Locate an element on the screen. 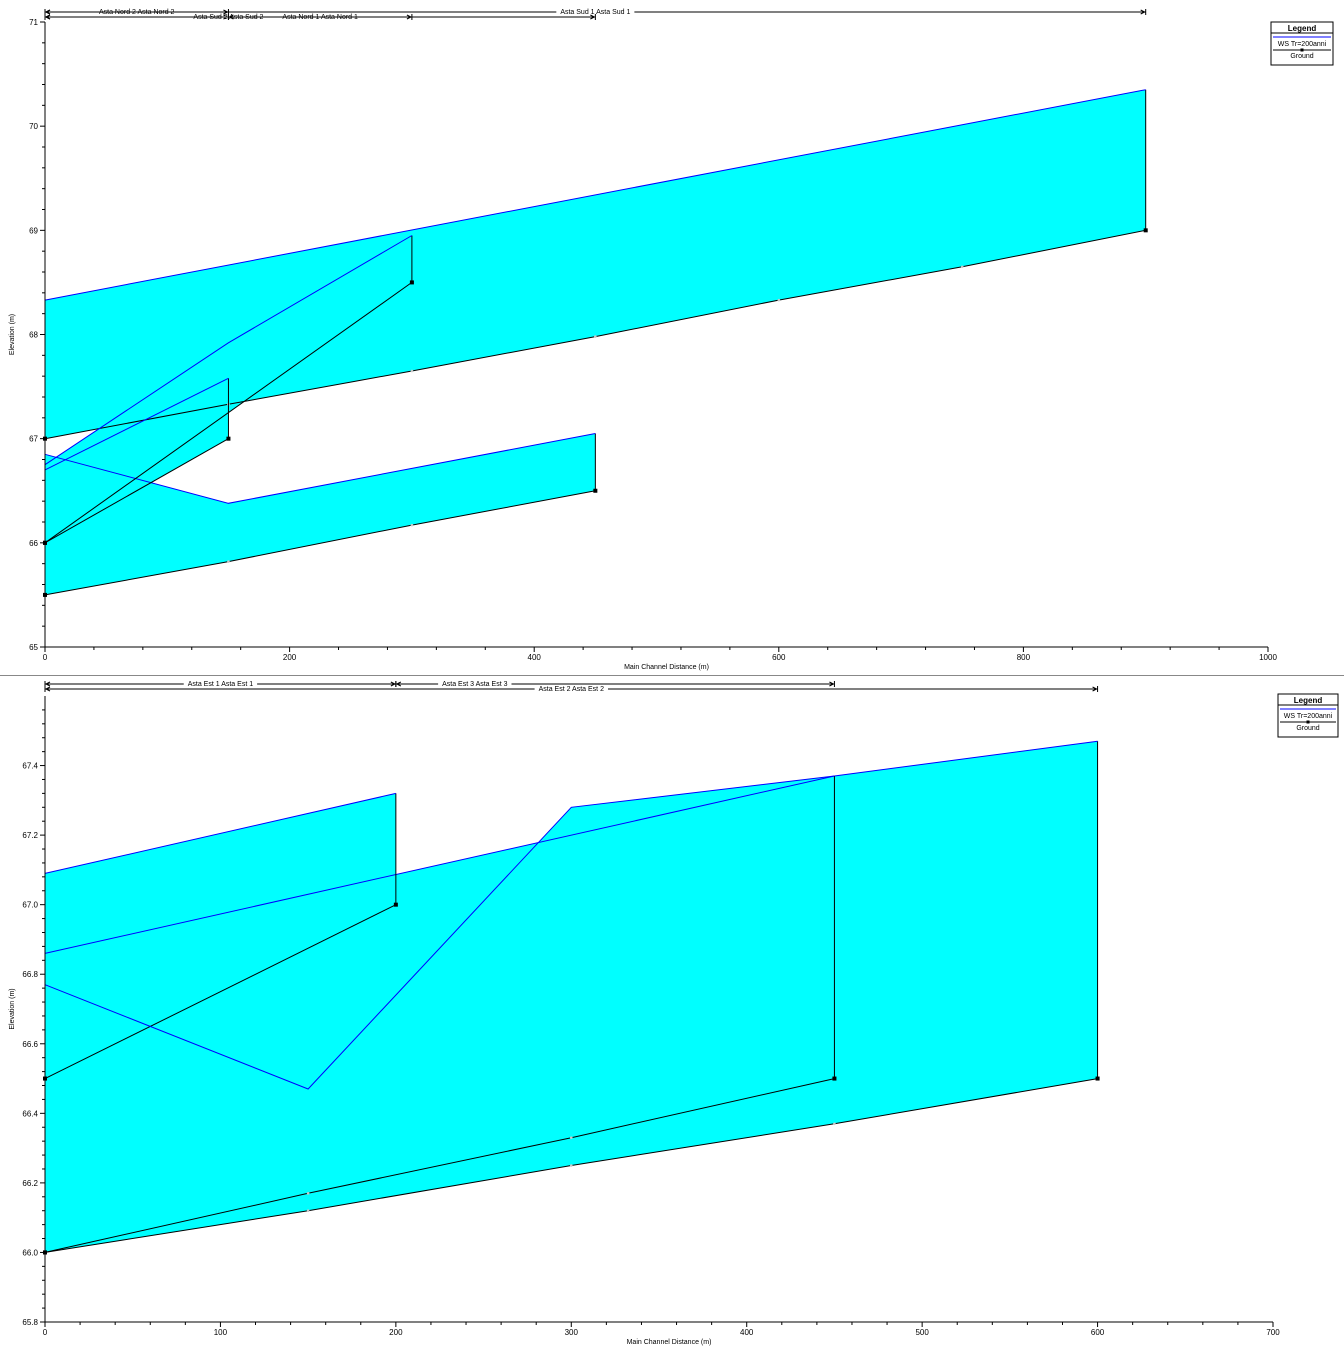  y-tick-label: 69 is located at coordinates (33, 230).